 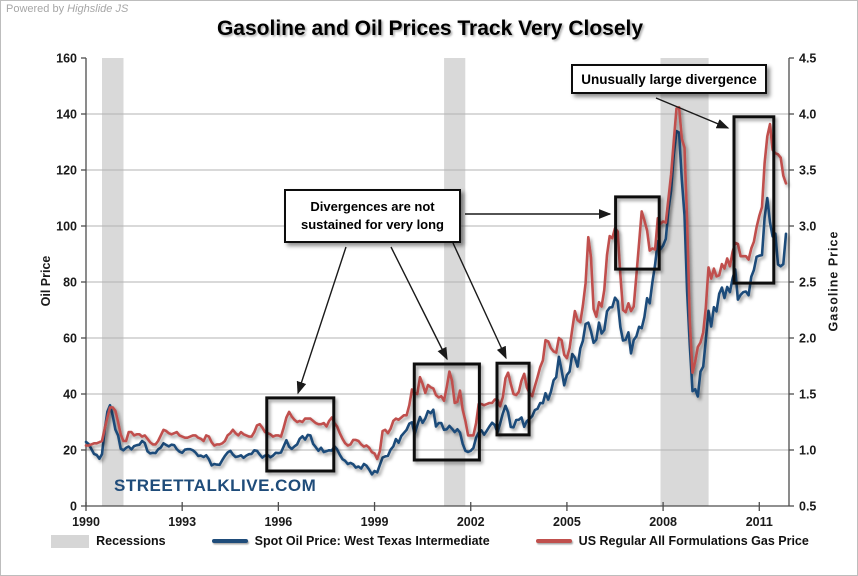 What do you see at coordinates (98, 9) in the screenshot?
I see `highslide-brand: Highslide JS` at bounding box center [98, 9].